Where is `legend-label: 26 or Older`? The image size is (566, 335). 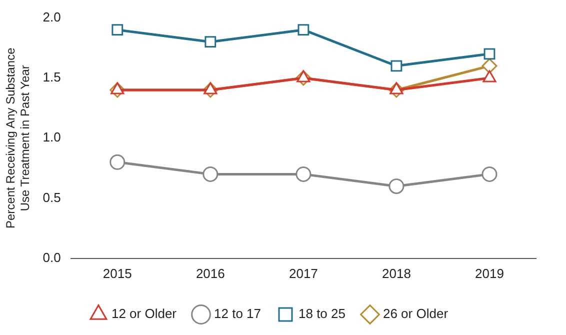 legend-label: 26 or Older is located at coordinates (415, 314).